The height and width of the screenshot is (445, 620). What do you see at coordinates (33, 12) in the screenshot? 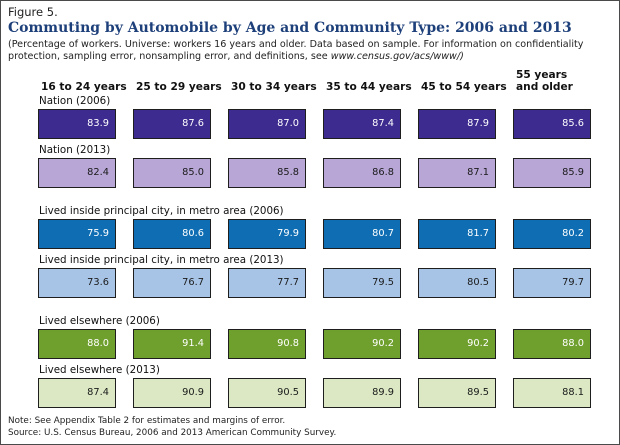
I see `figure-label: Figure 5.` at bounding box center [33, 12].